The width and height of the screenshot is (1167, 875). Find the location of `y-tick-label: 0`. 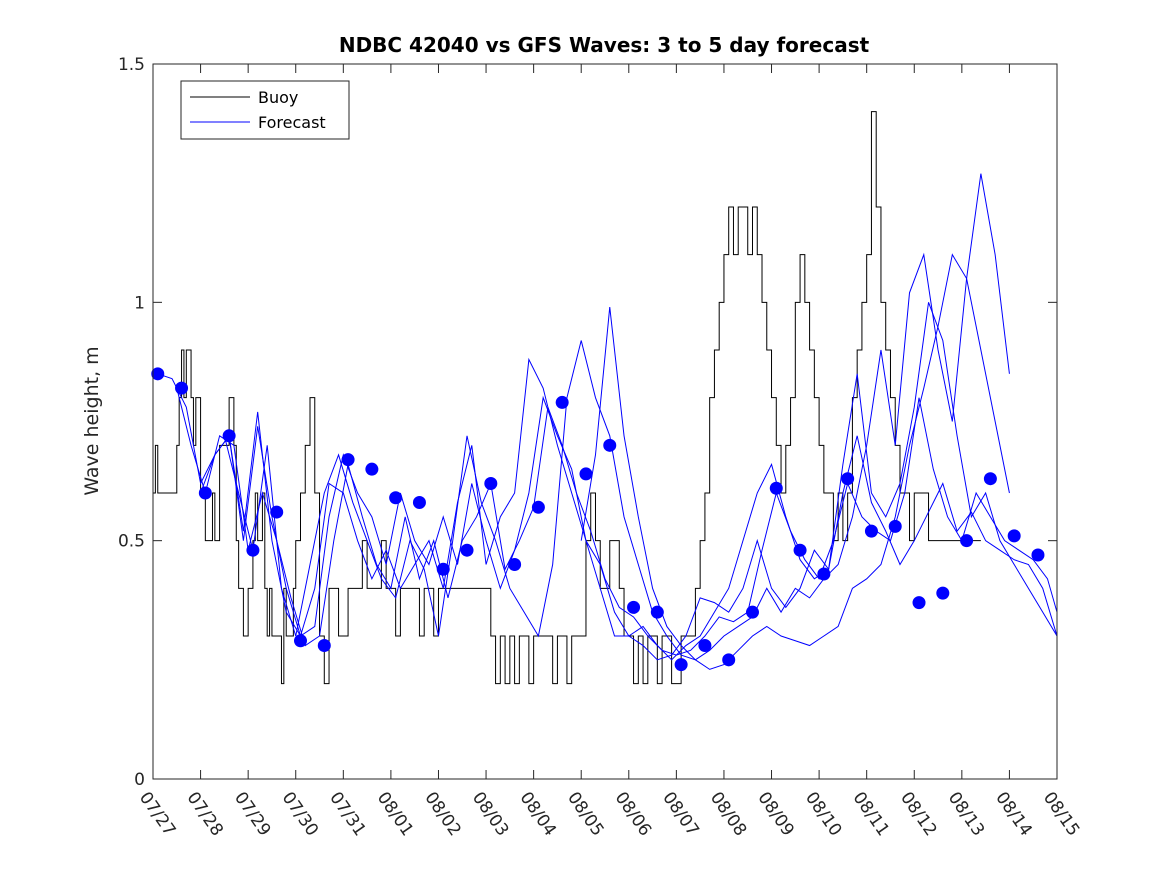

y-tick-label: 0 is located at coordinates (139, 780).